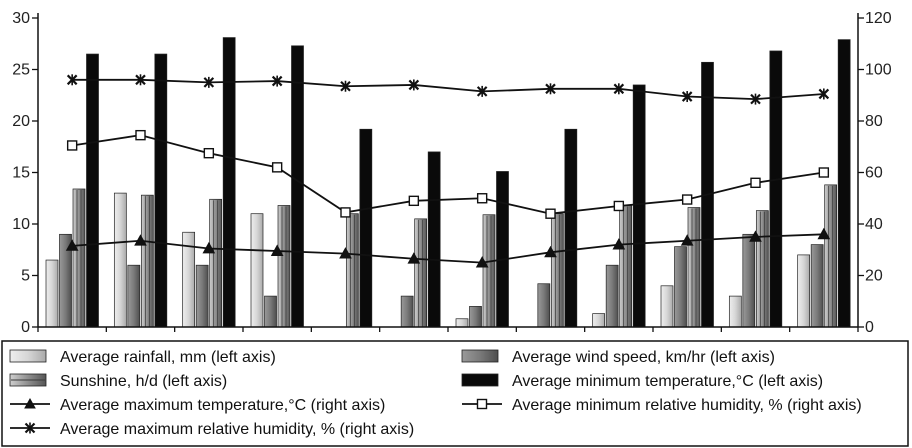  Describe the element at coordinates (30, 428) in the screenshot. I see `legend-marker-star` at that location.